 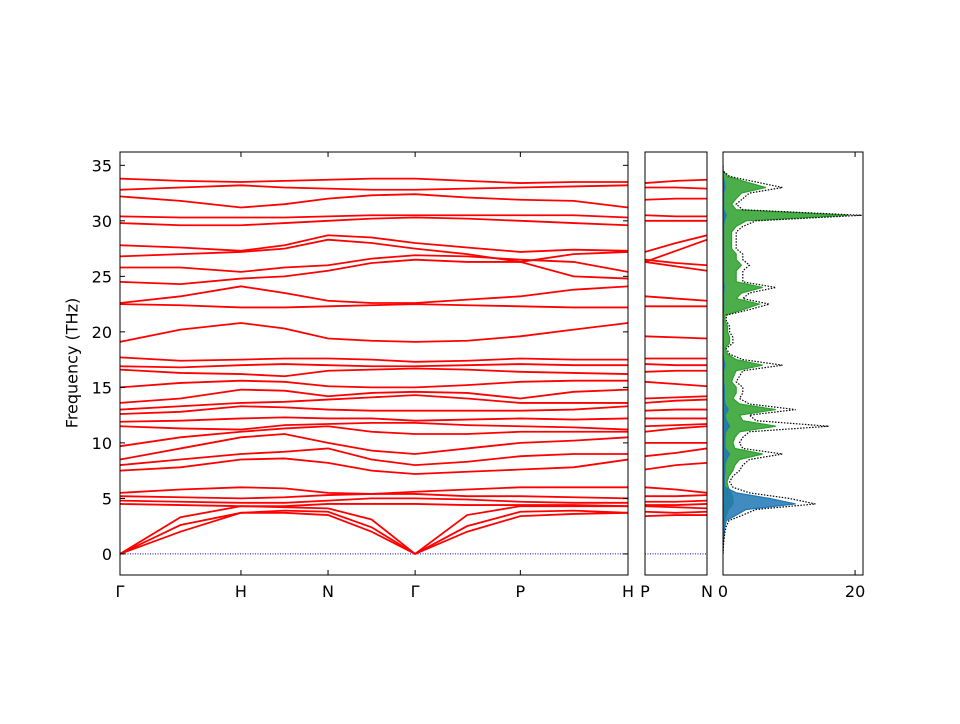 What do you see at coordinates (107, 554) in the screenshot?
I see `y-tick-label: 0` at bounding box center [107, 554].